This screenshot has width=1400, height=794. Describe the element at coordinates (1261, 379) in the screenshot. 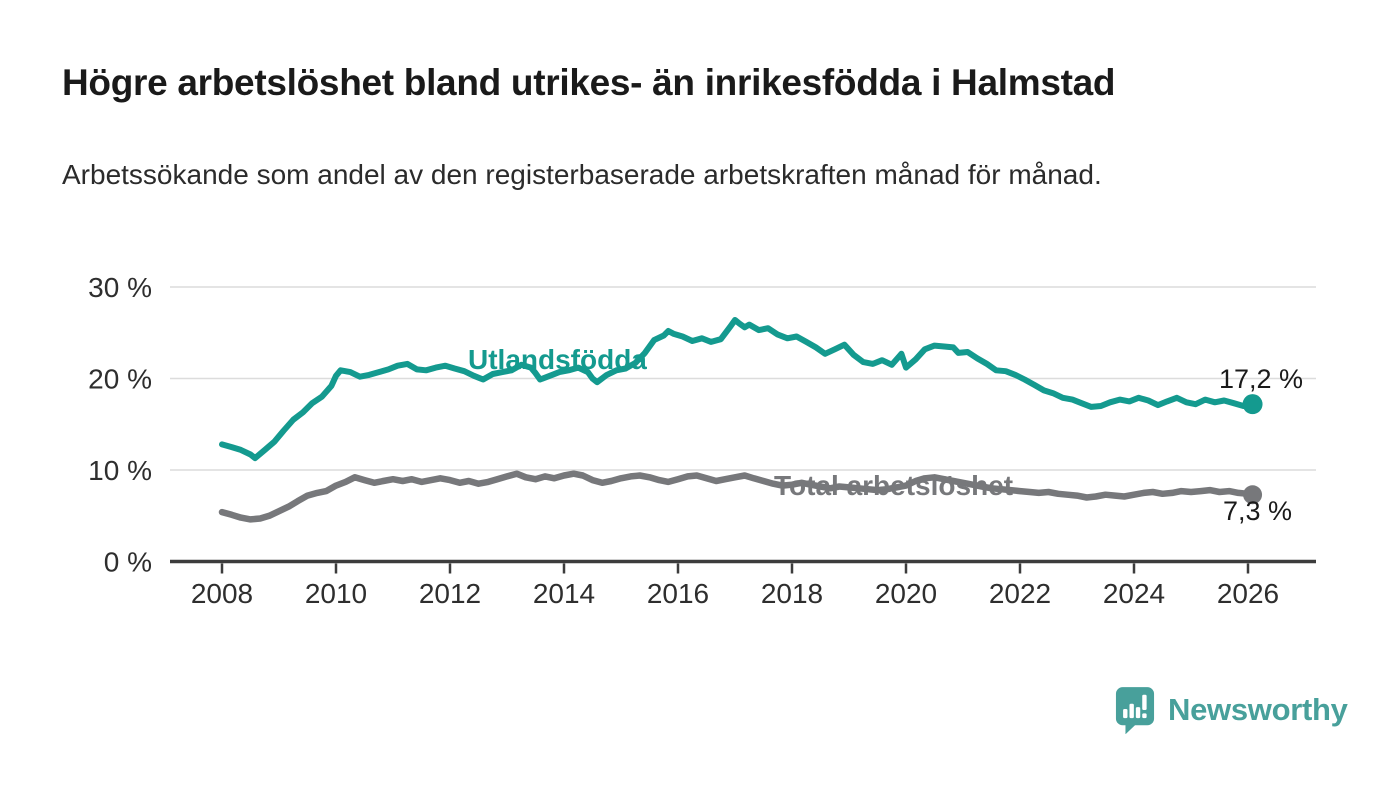

I see `end-value-label-utlandsfodda: 17,2 %` at that location.